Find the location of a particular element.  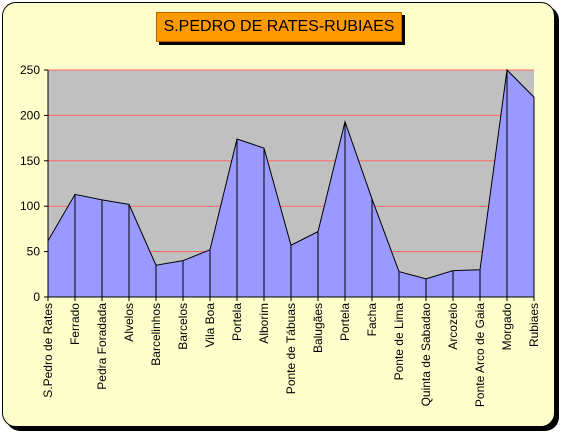

chart-title: S.PEDRO DE RATES-RUBIAES is located at coordinates (279, 27).